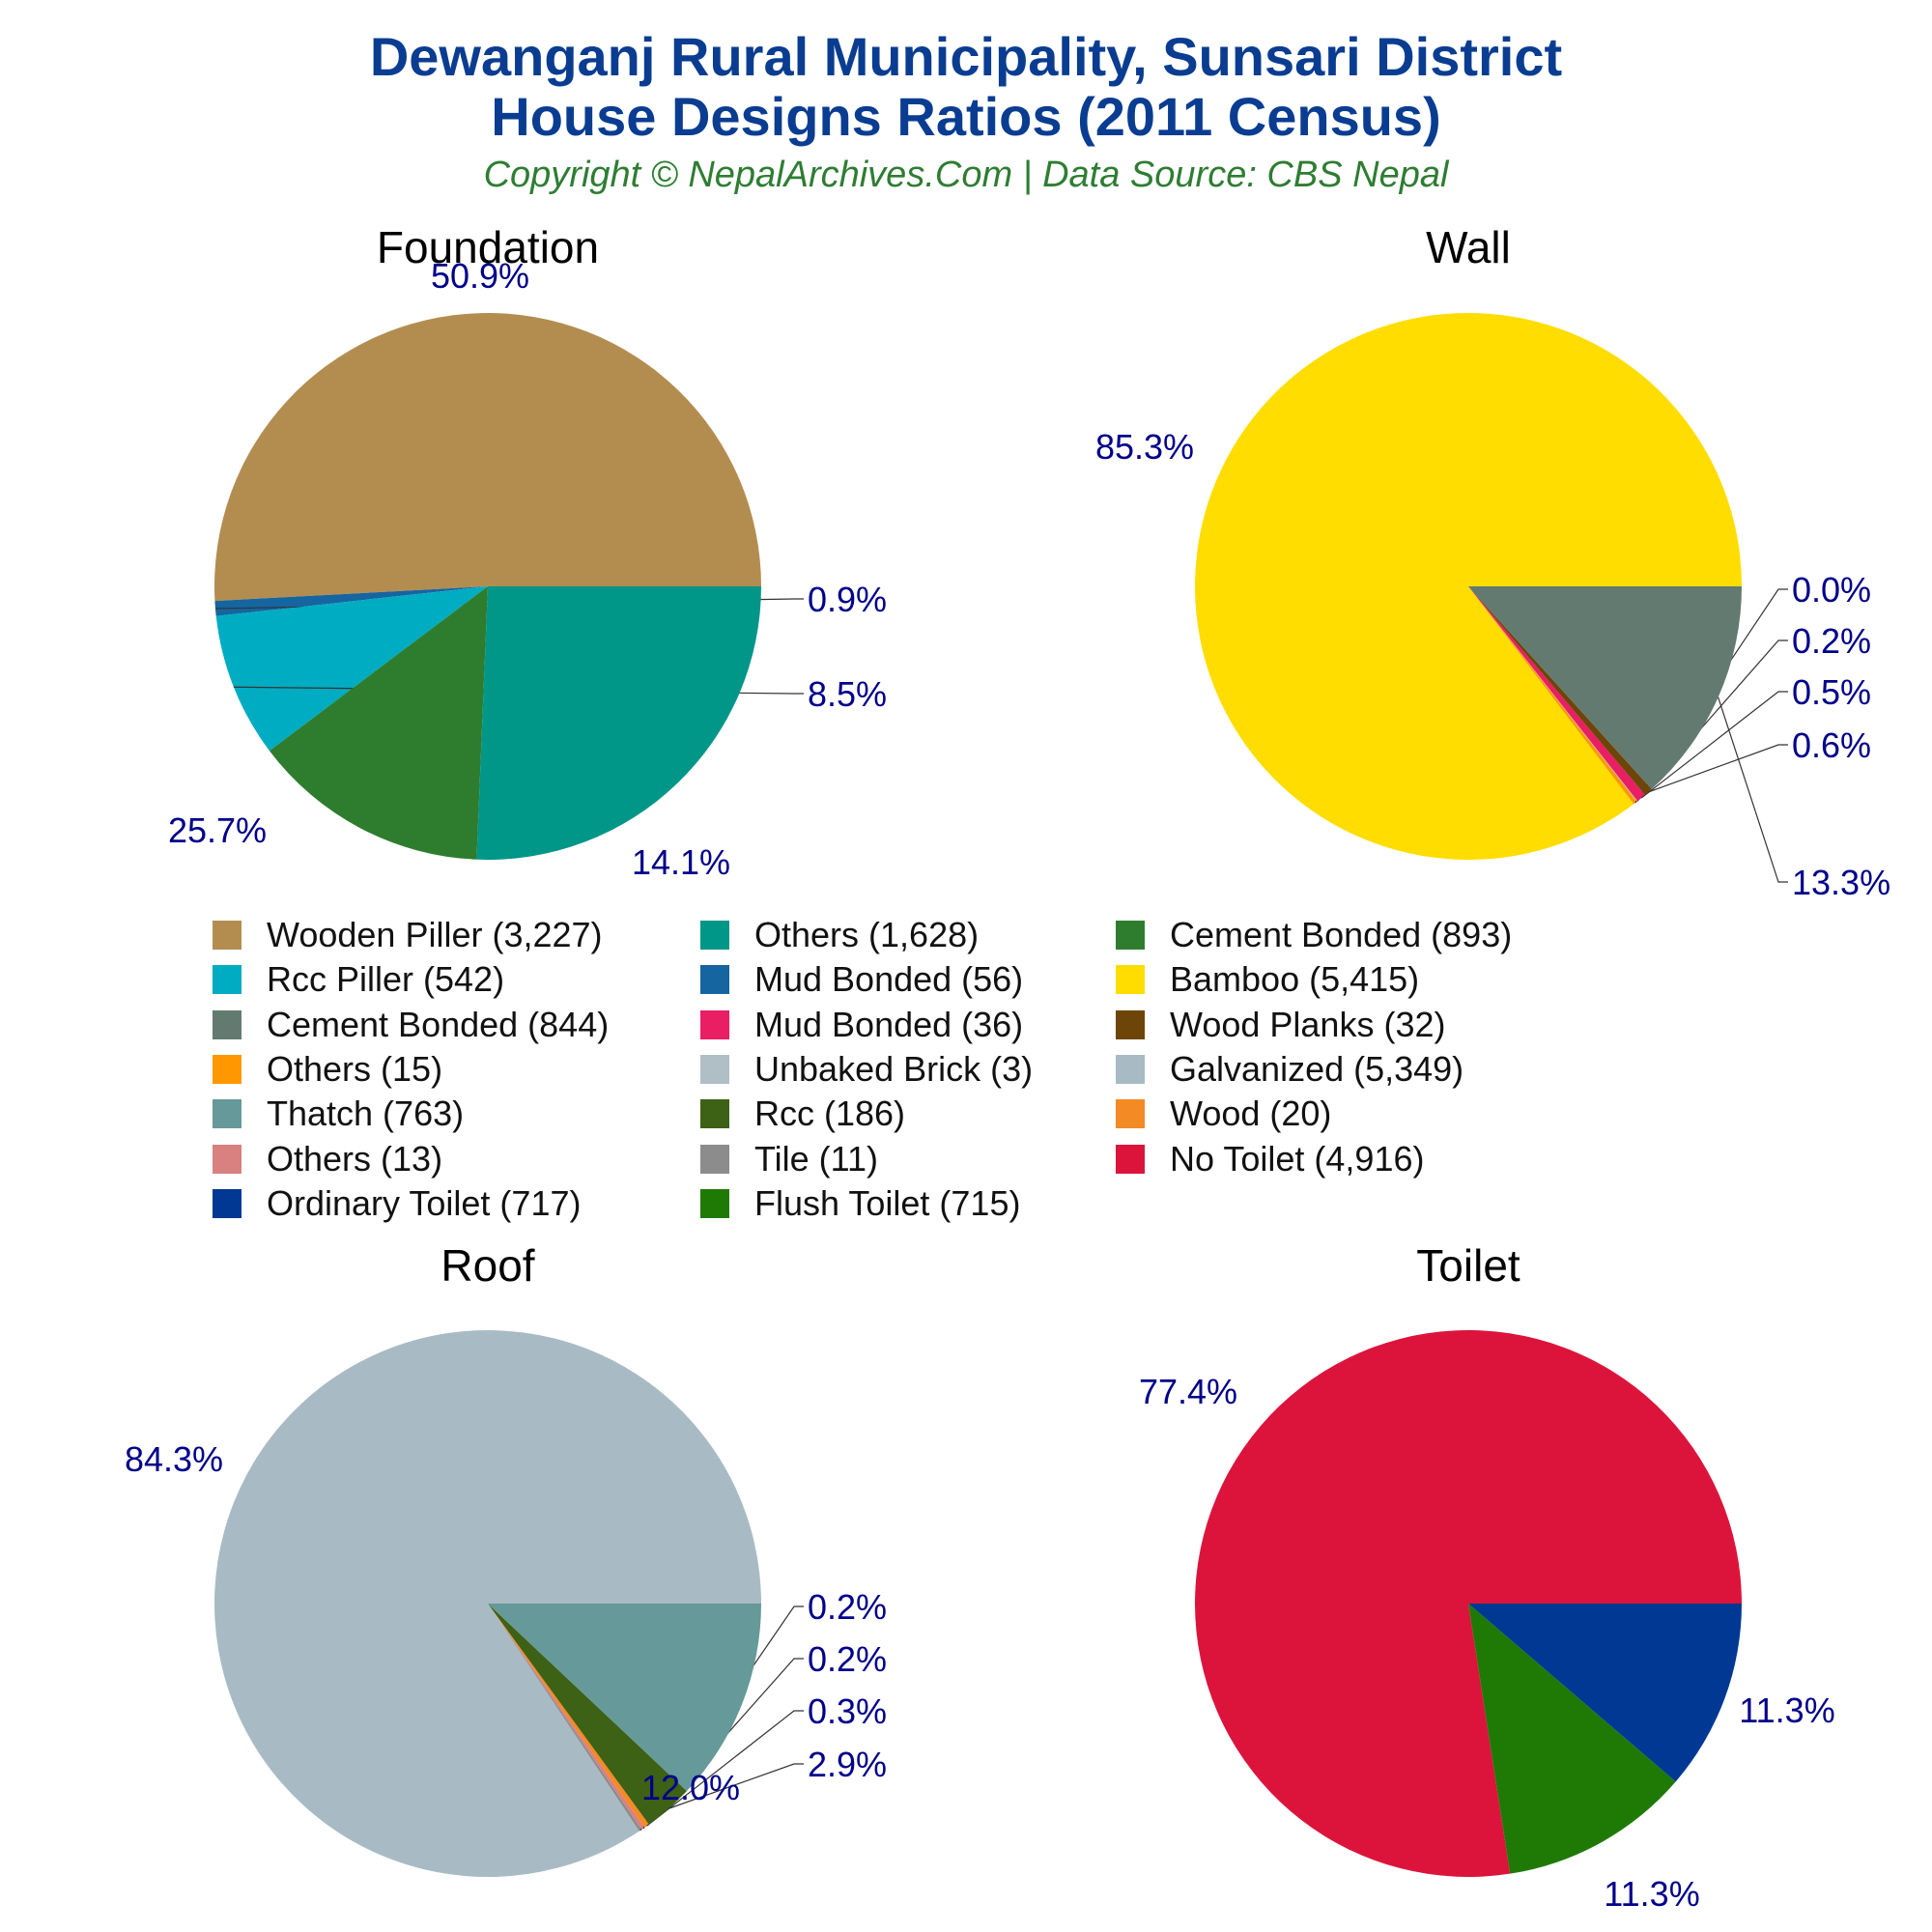 The height and width of the screenshot is (1932, 1932). What do you see at coordinates (816, 1158) in the screenshot?
I see `legend-label: Tile (11)` at bounding box center [816, 1158].